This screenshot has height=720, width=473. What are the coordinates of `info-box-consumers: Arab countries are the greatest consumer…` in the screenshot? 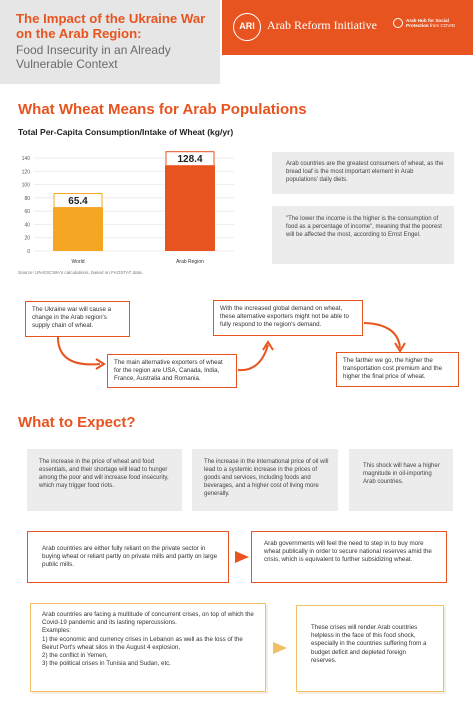 It's located at (363, 173).